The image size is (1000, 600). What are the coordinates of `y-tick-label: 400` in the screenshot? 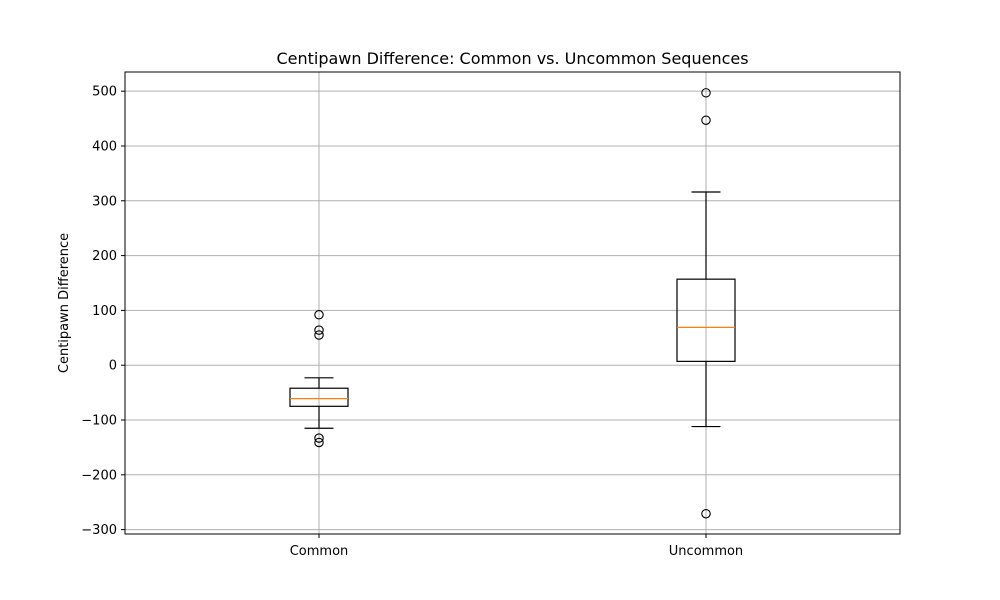 It's located at (104, 146).